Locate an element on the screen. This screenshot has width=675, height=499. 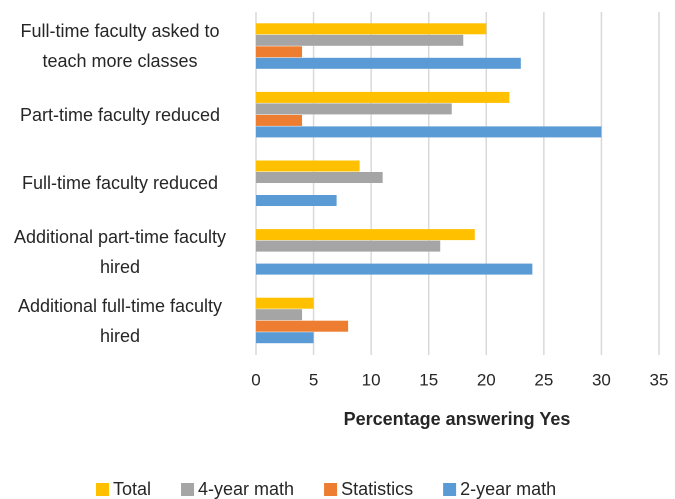
x-tick-label: 15 is located at coordinates (428, 379).